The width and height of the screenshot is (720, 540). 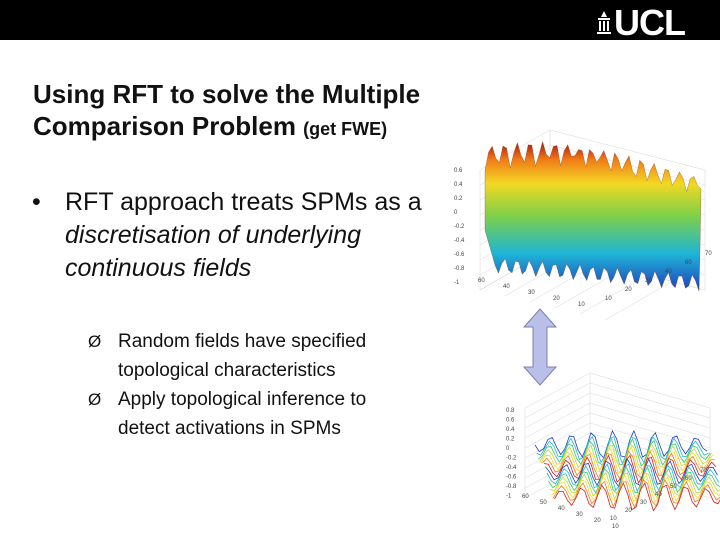 I want to click on z-tick-label: 0.8, so click(x=510, y=411).